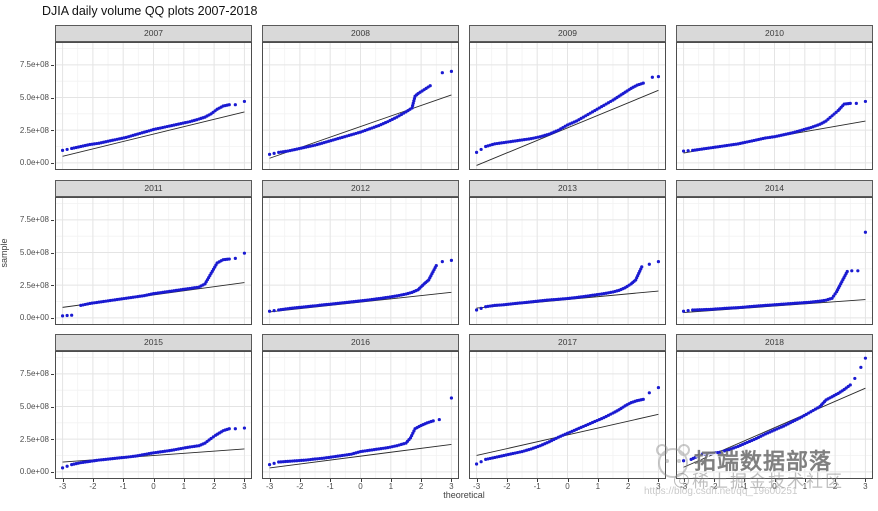  What do you see at coordinates (774, 342) in the screenshot?
I see `facet-strip-label: 2018` at bounding box center [774, 342].